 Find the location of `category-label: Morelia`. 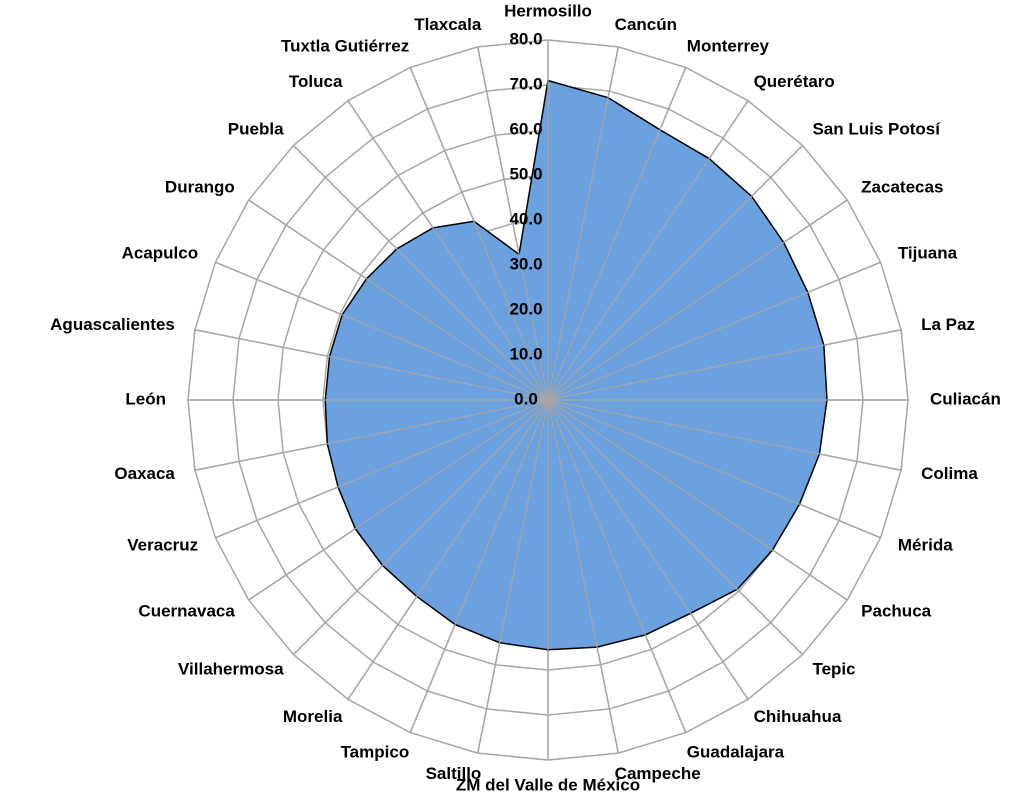

category-label: Morelia is located at coordinates (313, 716).